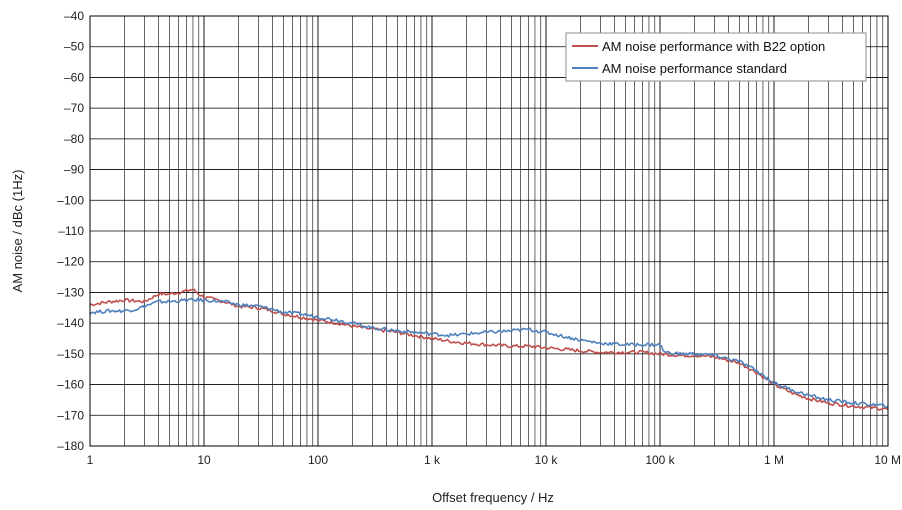  I want to click on x-tick-label: 1, so click(90, 460).